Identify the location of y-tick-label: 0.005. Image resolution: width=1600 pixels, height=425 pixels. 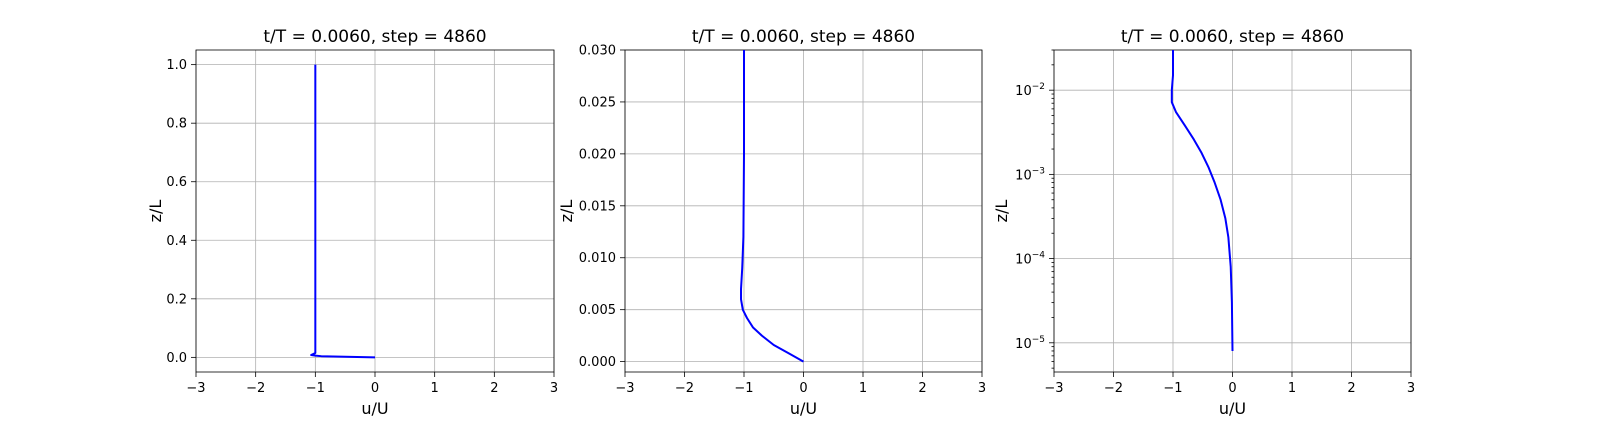
(597, 310).